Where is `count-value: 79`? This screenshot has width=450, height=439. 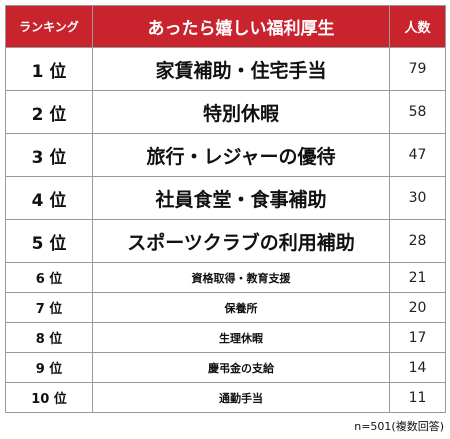 count-value: 79 is located at coordinates (417, 69).